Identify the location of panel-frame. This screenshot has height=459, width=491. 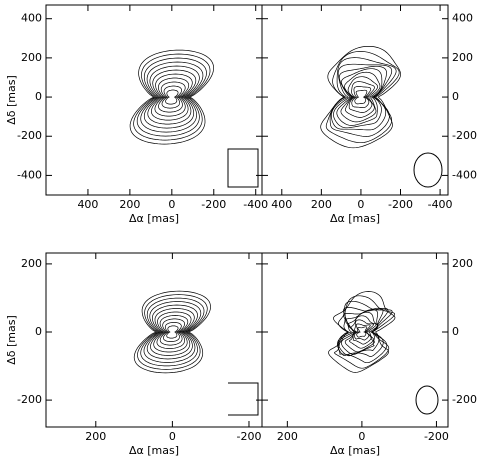
(355, 340).